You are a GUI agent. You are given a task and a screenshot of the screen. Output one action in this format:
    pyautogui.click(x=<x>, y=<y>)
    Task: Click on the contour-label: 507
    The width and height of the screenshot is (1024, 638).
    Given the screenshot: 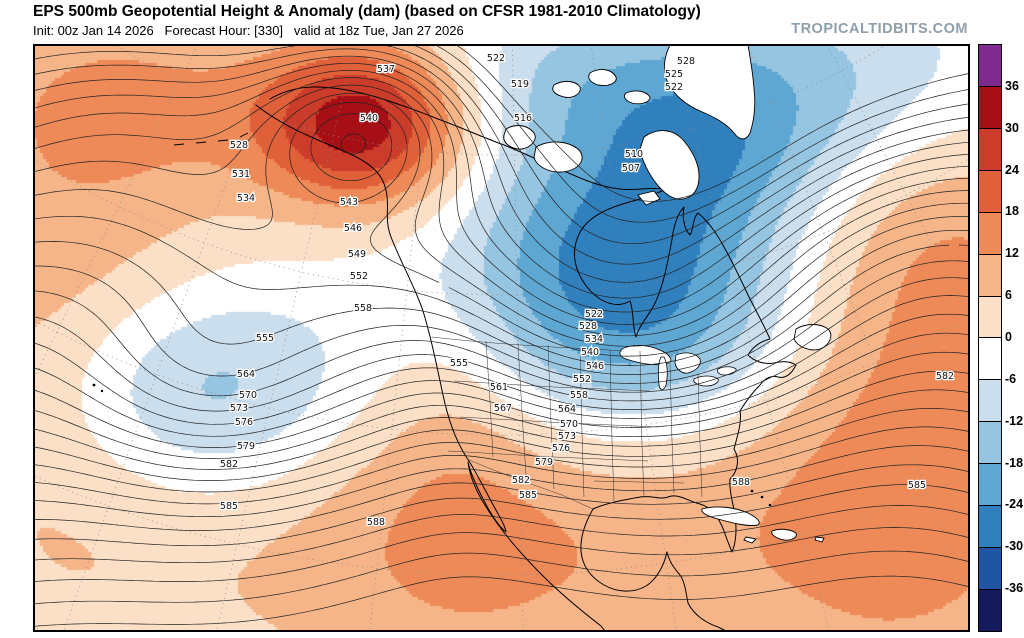 What is the action you would take?
    pyautogui.click(x=631, y=168)
    